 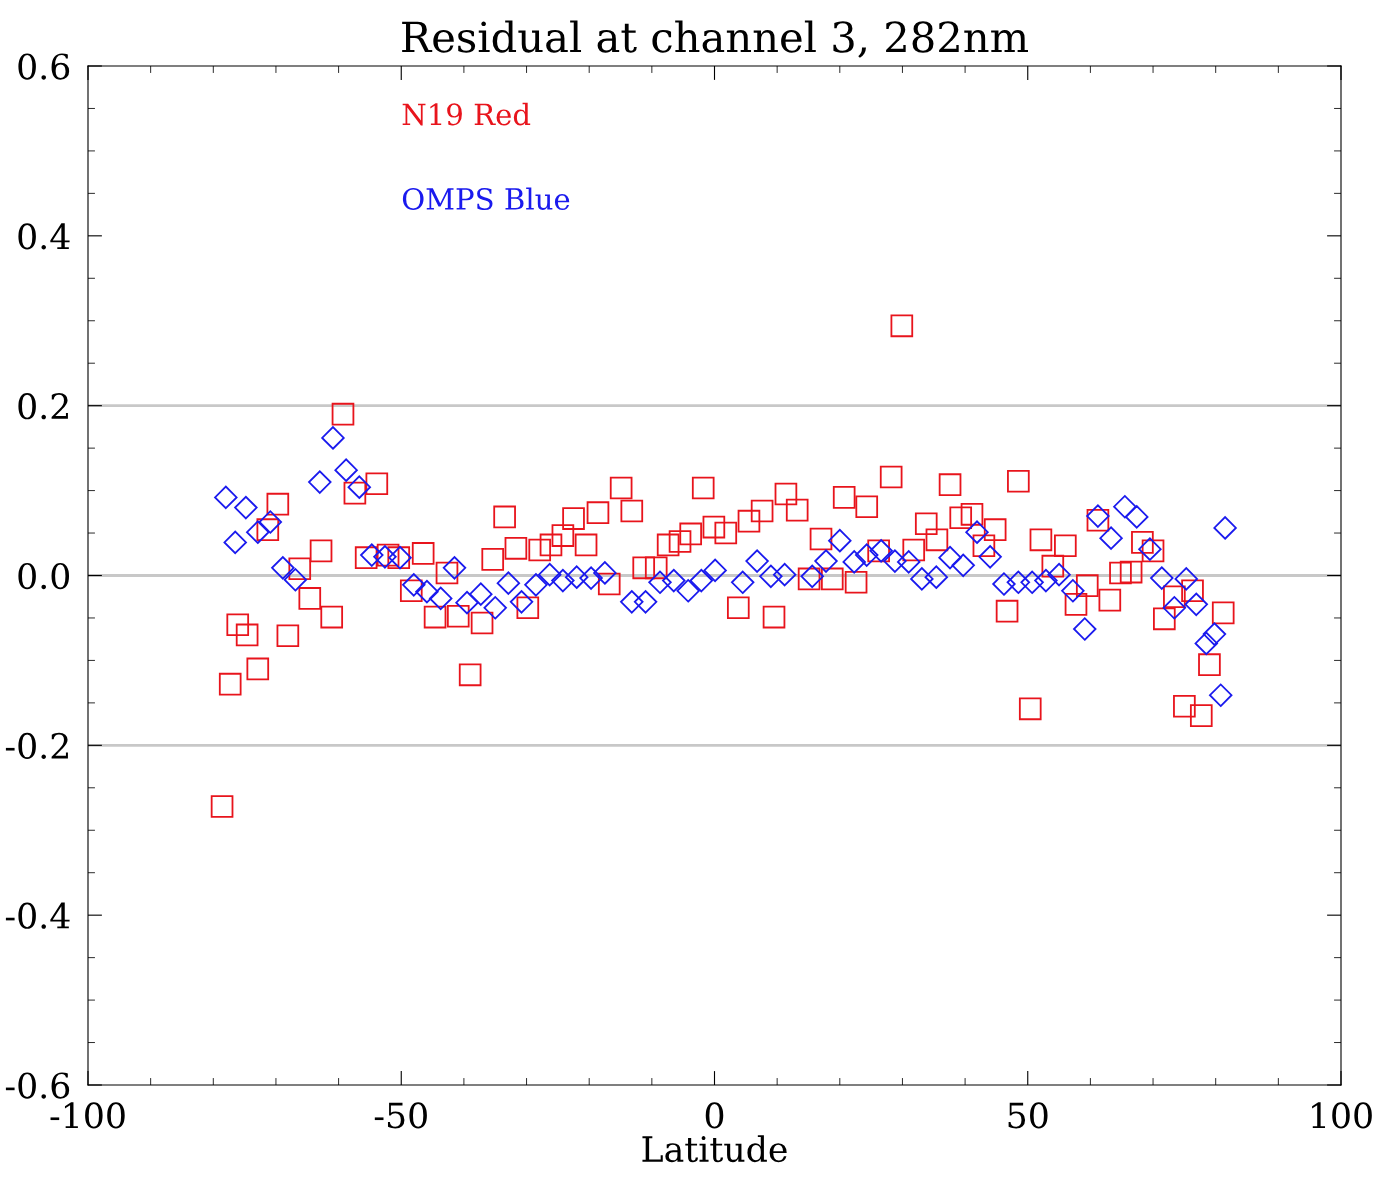 I want to click on y-tick-label: 0.0, so click(x=44, y=576).